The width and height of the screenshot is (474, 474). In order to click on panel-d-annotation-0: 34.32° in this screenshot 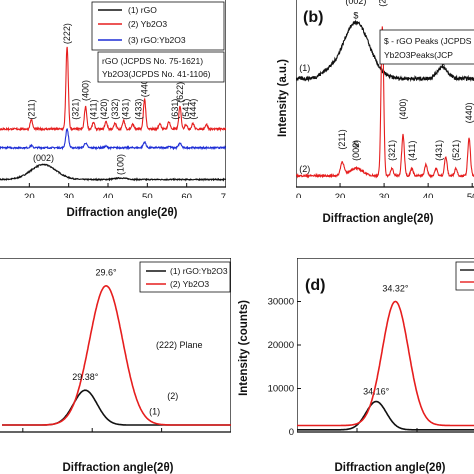, I will do `click(395, 288)`.